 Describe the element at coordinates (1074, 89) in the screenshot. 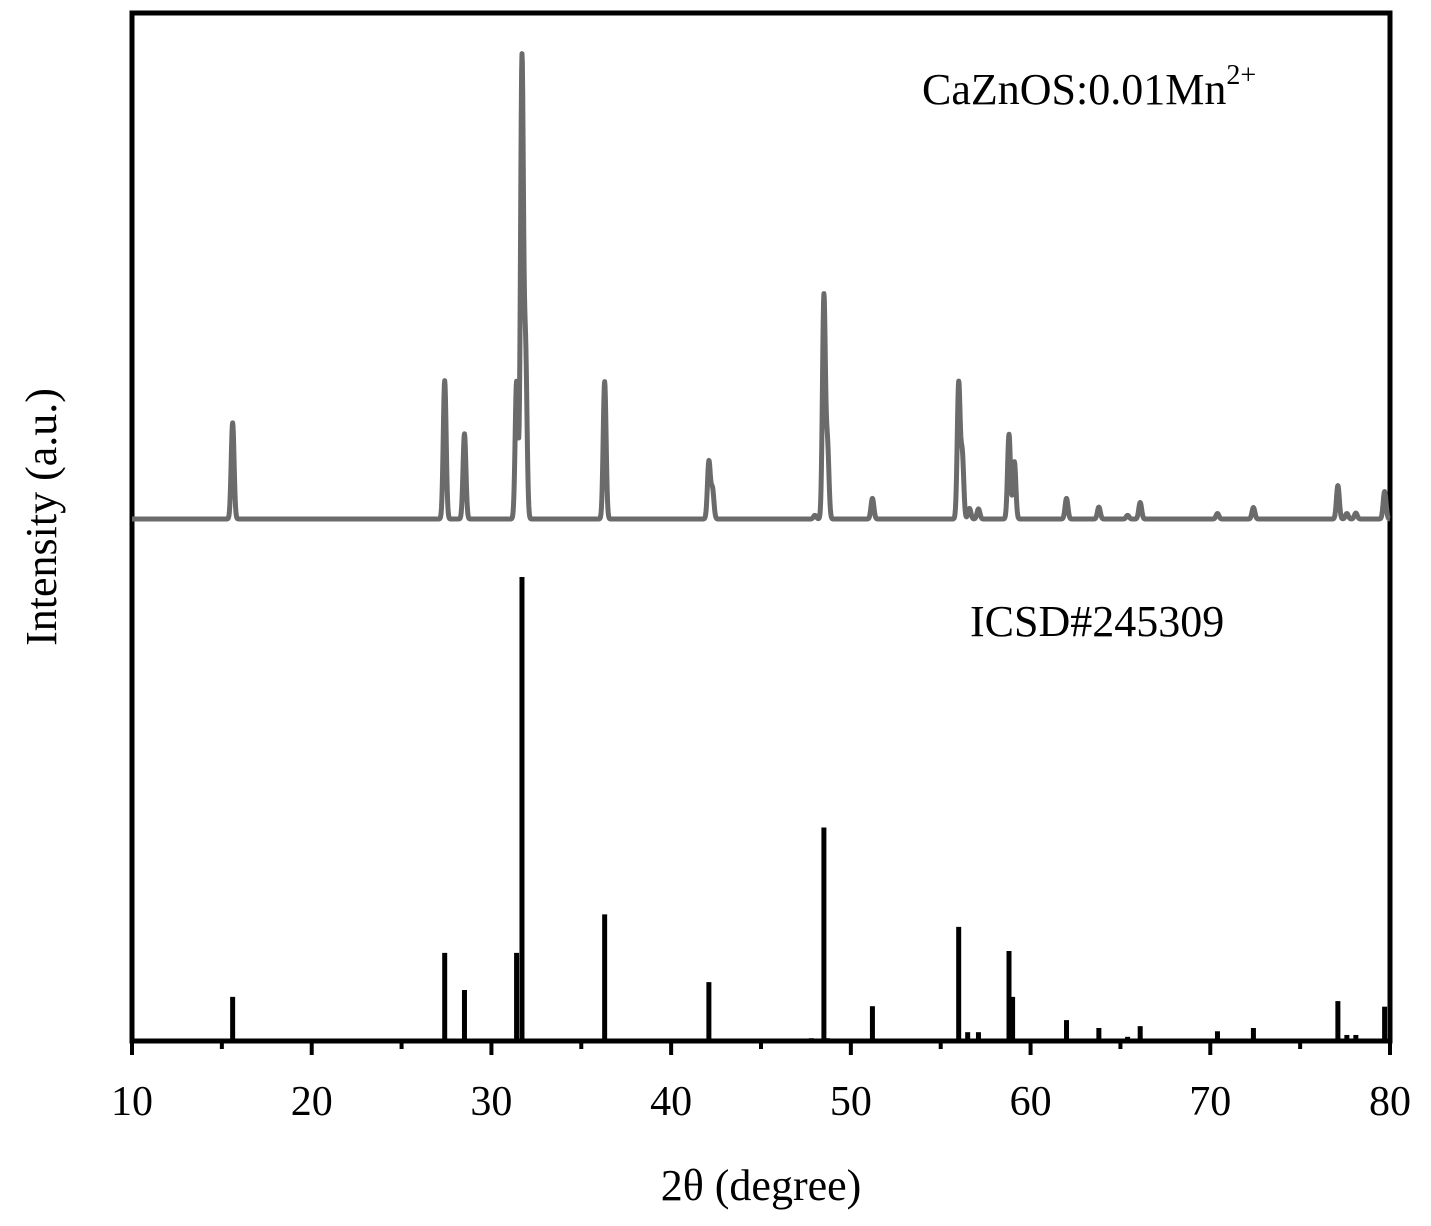

I see `legend-sample-name: CaZnOS:0.01Mn` at that location.